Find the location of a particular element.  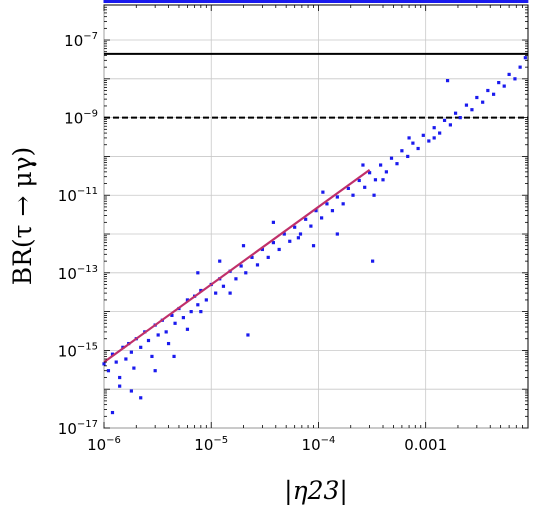

x-tick-label: 10⁻⁶ is located at coordinates (104, 444).